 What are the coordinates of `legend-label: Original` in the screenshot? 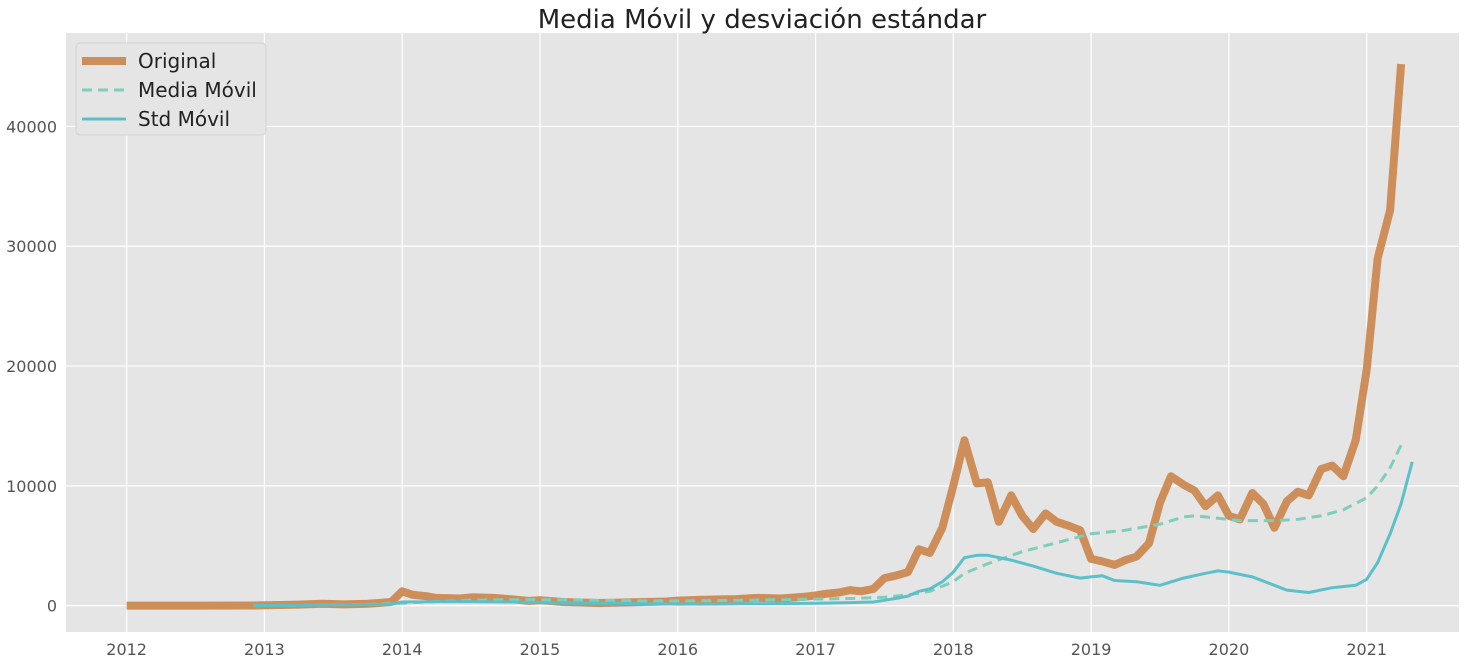 It's located at (177, 61).